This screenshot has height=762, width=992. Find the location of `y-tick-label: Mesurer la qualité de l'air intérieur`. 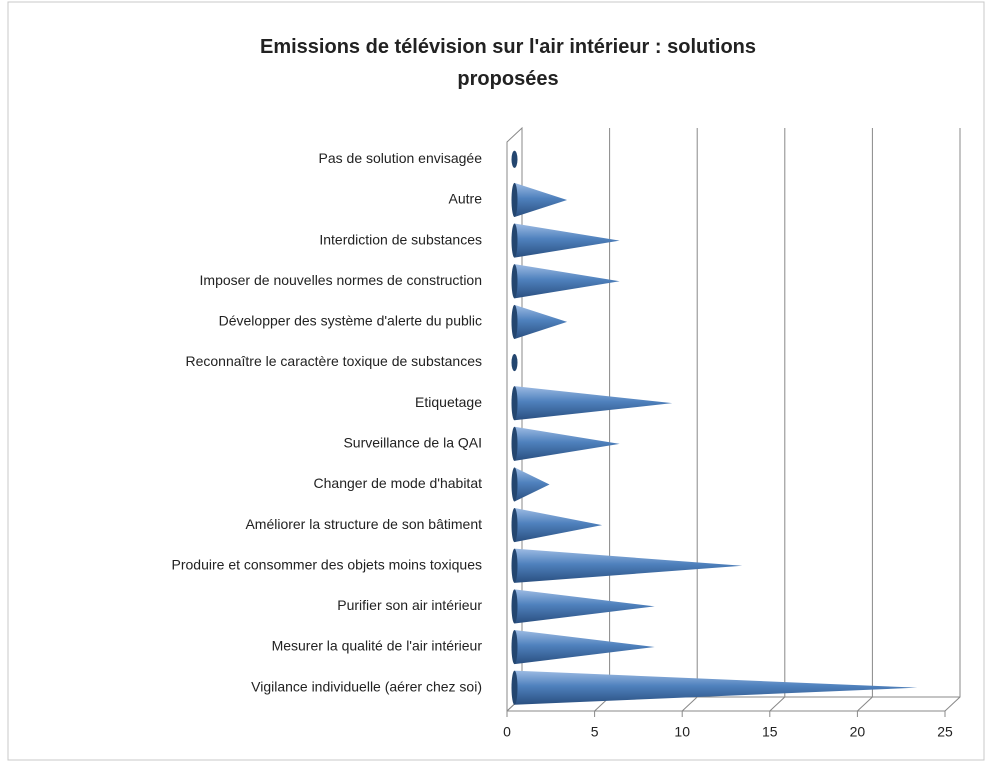

y-tick-label: Mesurer la qualité de l'air intérieur is located at coordinates (377, 646).